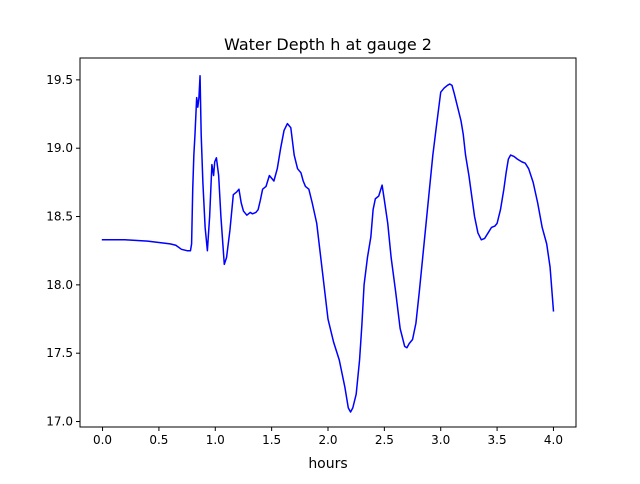 This screenshot has width=640, height=484. What do you see at coordinates (59, 217) in the screenshot?
I see `y-tick-label: 18.5` at bounding box center [59, 217].